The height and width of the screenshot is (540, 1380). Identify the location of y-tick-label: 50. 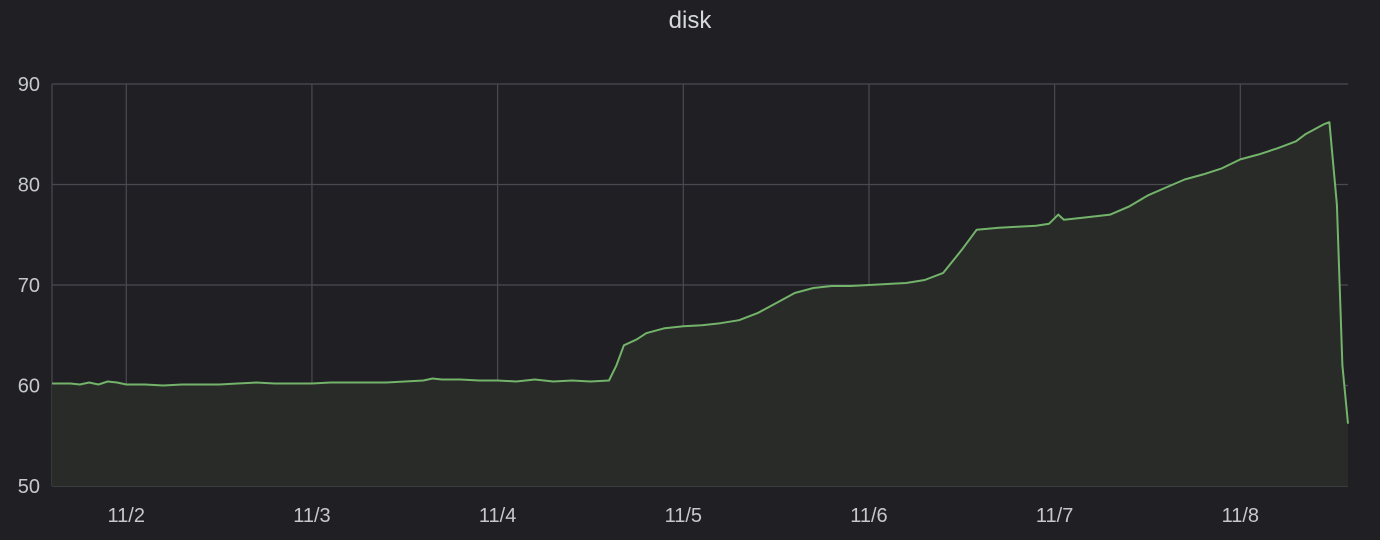
(29, 487).